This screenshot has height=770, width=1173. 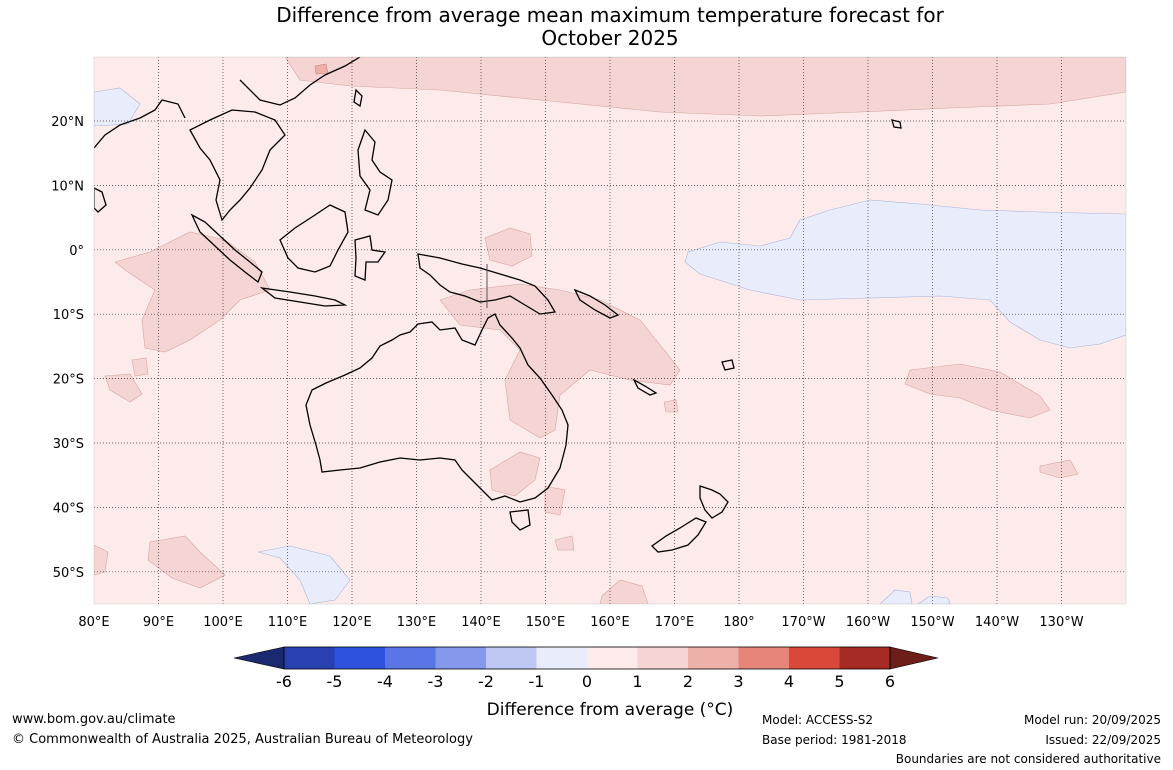 What do you see at coordinates (596, 303) in the screenshot?
I see `coastline-solomons` at bounding box center [596, 303].